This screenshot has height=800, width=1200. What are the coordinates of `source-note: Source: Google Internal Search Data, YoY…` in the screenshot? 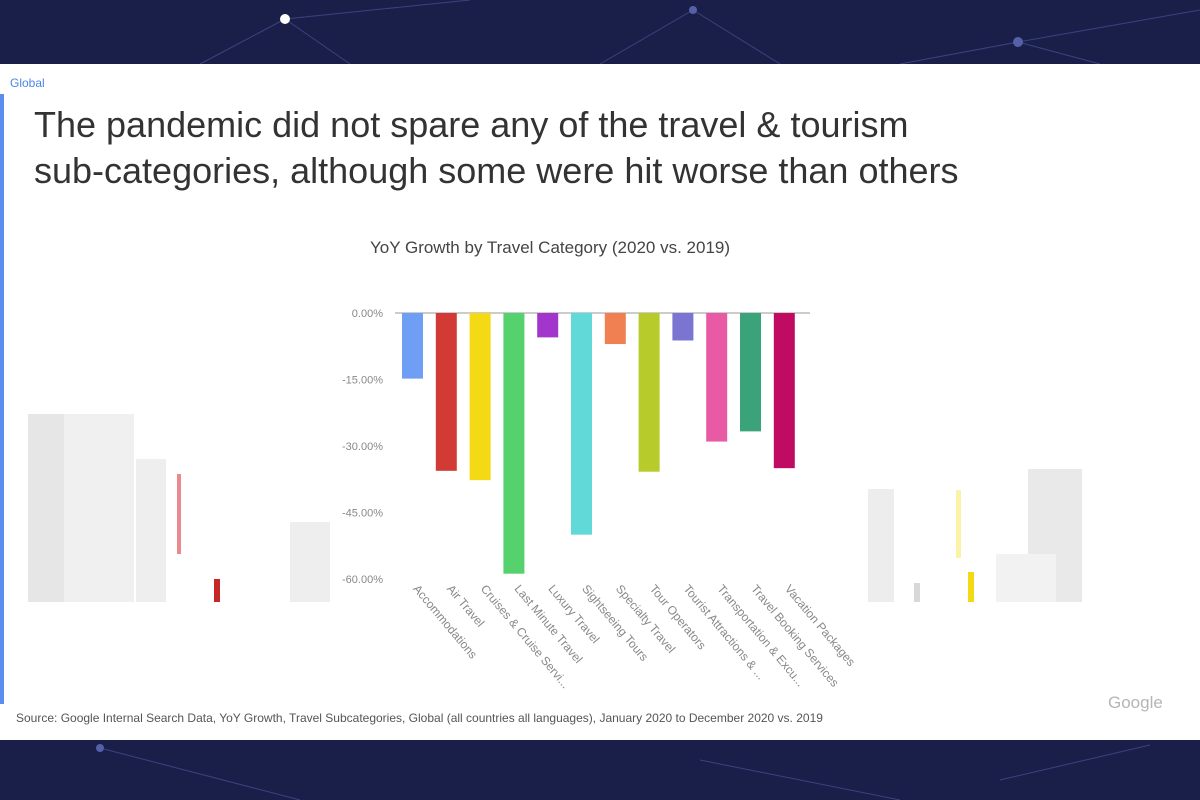 It's located at (419, 718).